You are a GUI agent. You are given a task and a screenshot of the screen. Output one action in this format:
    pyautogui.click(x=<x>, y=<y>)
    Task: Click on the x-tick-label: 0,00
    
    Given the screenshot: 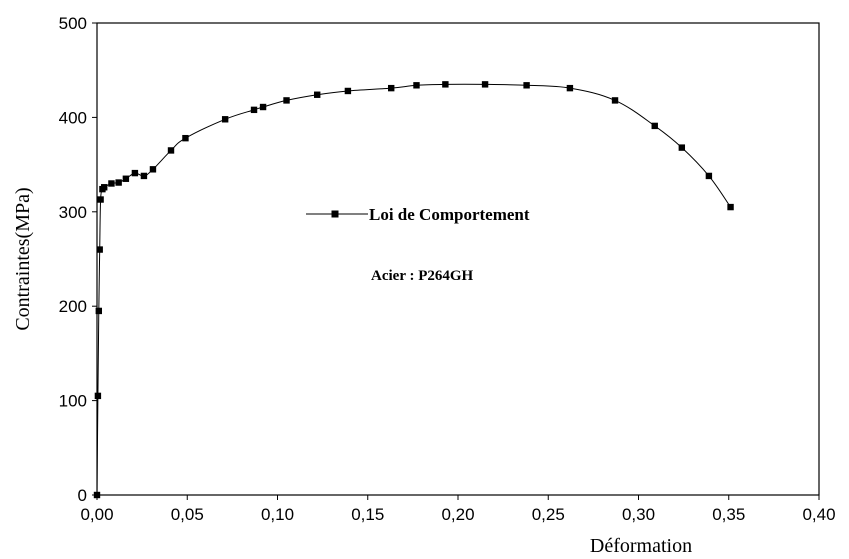 What is the action you would take?
    pyautogui.click(x=96, y=514)
    